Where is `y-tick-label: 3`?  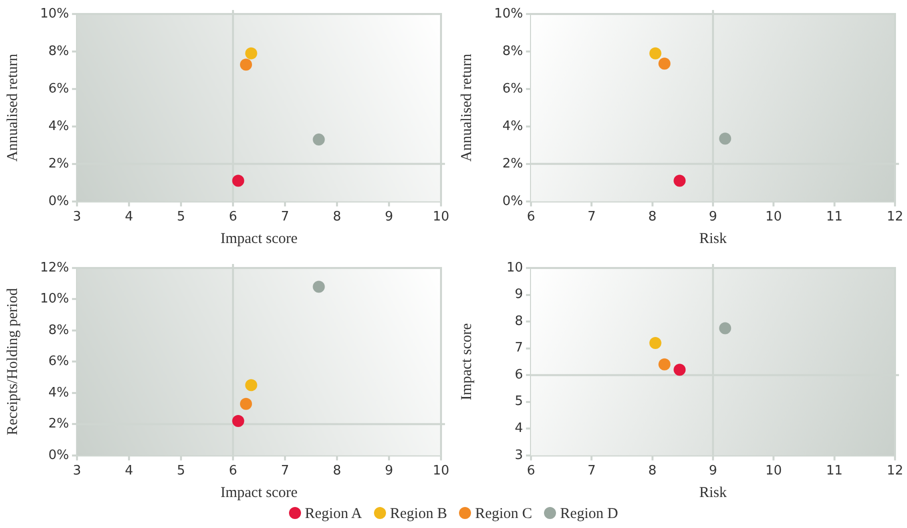 y-tick-label: 3 is located at coordinates (518, 455).